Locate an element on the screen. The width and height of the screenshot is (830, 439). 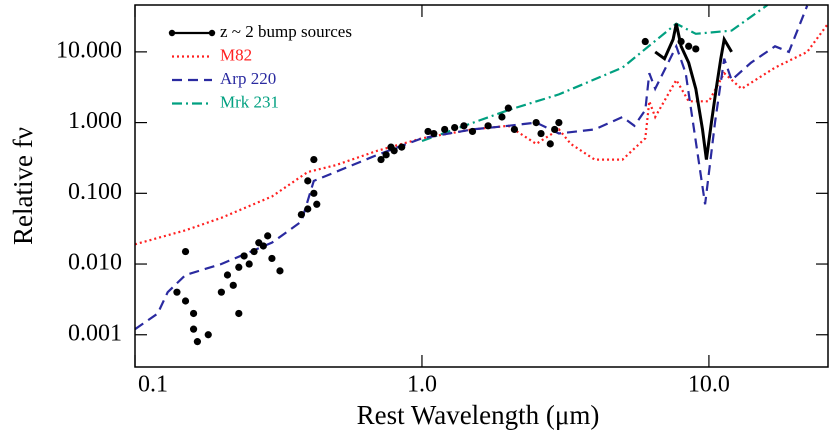
y-tick-label: 0.010 is located at coordinates (95, 263).